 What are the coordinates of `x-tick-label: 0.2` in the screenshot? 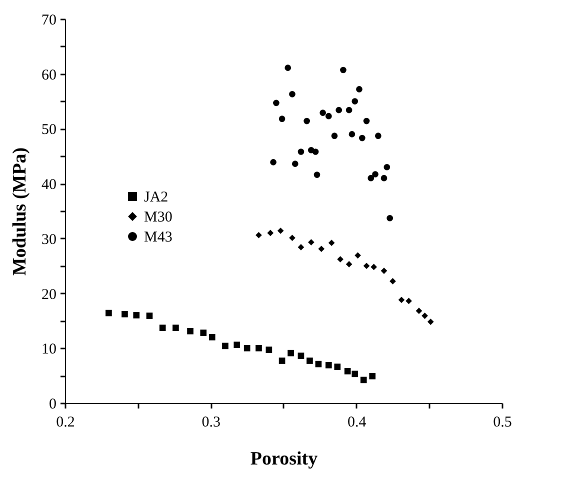 It's located at (65, 422).